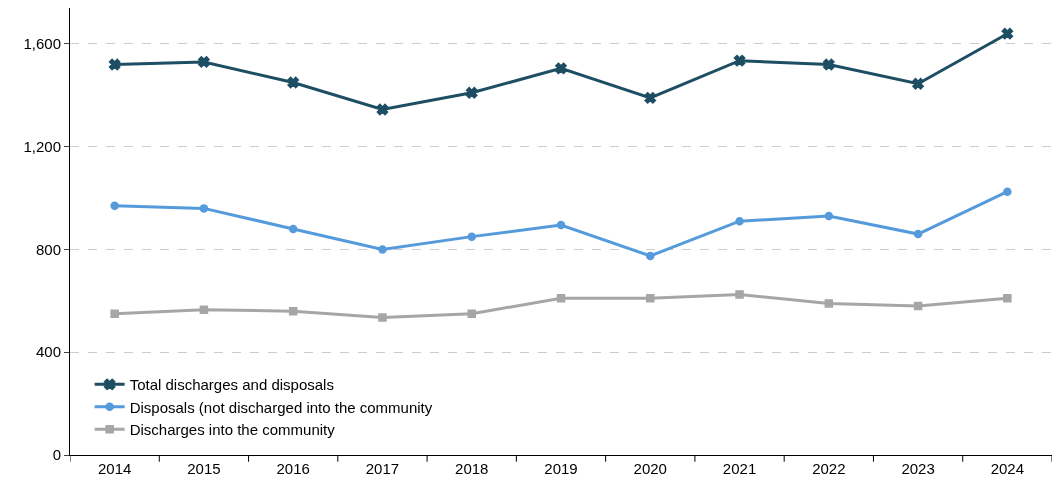 The width and height of the screenshot is (1062, 493). Describe the element at coordinates (918, 468) in the screenshot. I see `x-tick-label: 2023` at that location.